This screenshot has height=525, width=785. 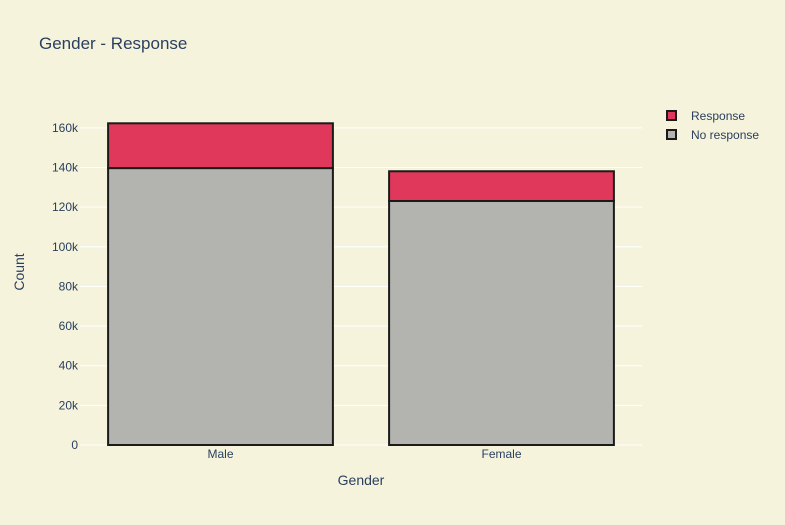 What do you see at coordinates (65, 168) in the screenshot?
I see `y-tick-label: 140k` at bounding box center [65, 168].